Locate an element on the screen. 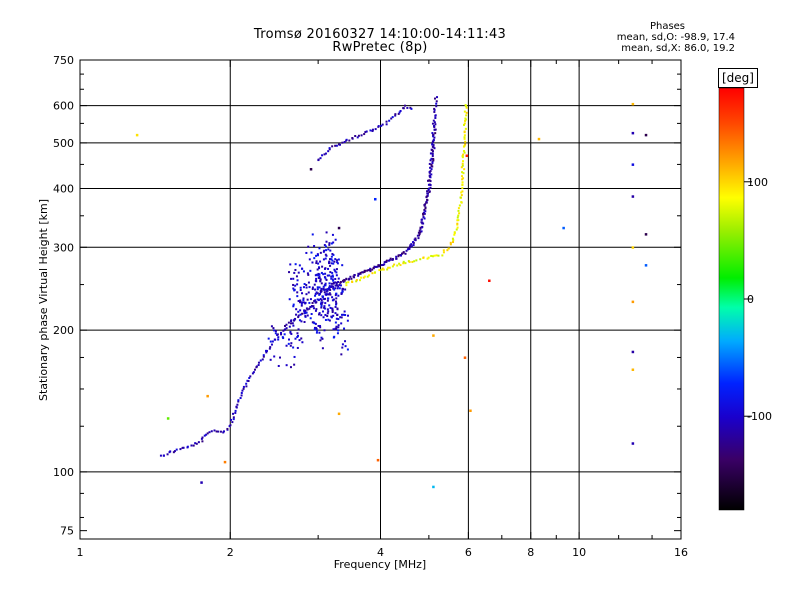  y-tick-label: 100 is located at coordinates (63, 472).